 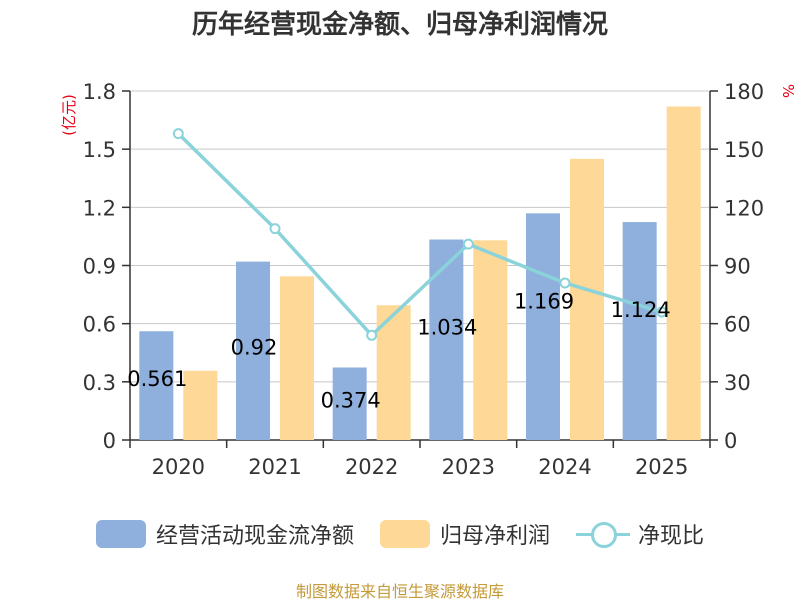 I want to click on right-tick-label: 180, so click(x=744, y=92).